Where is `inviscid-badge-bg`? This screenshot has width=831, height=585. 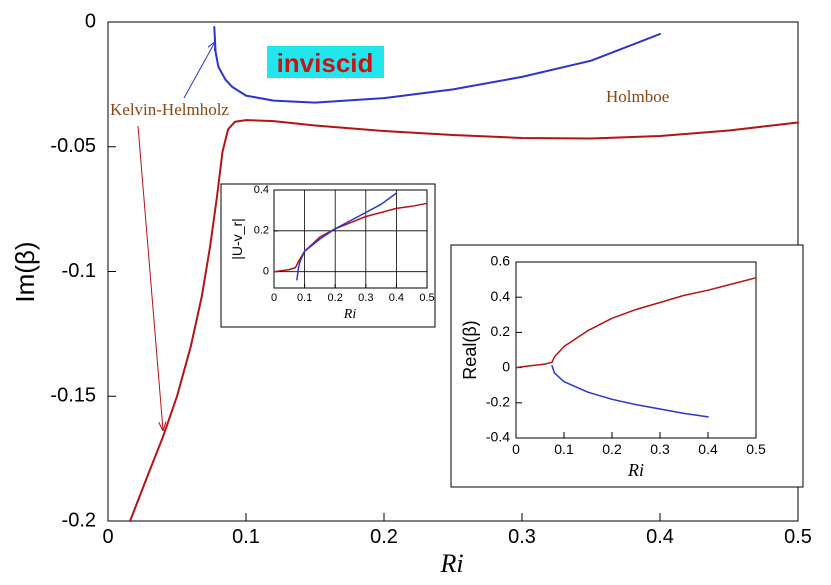 inviscid-badge-bg is located at coordinates (325, 62).